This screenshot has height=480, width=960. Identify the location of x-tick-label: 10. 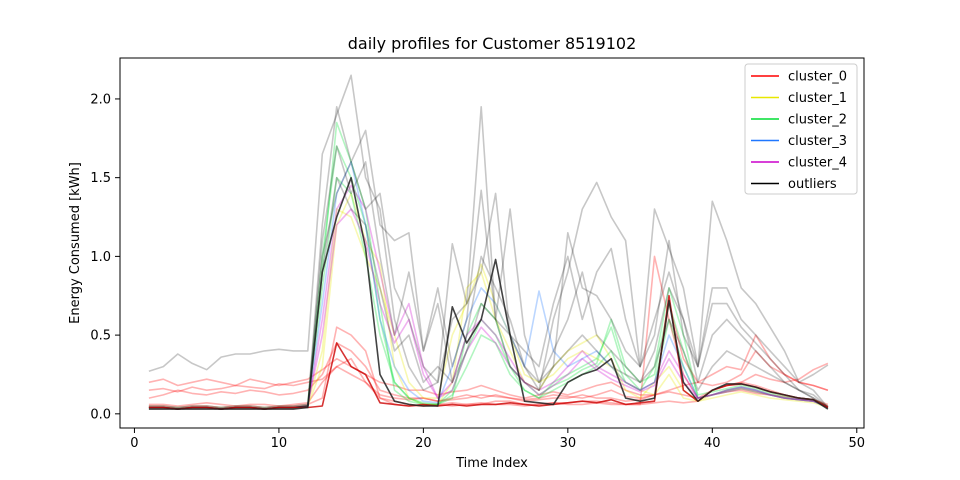
(279, 443).